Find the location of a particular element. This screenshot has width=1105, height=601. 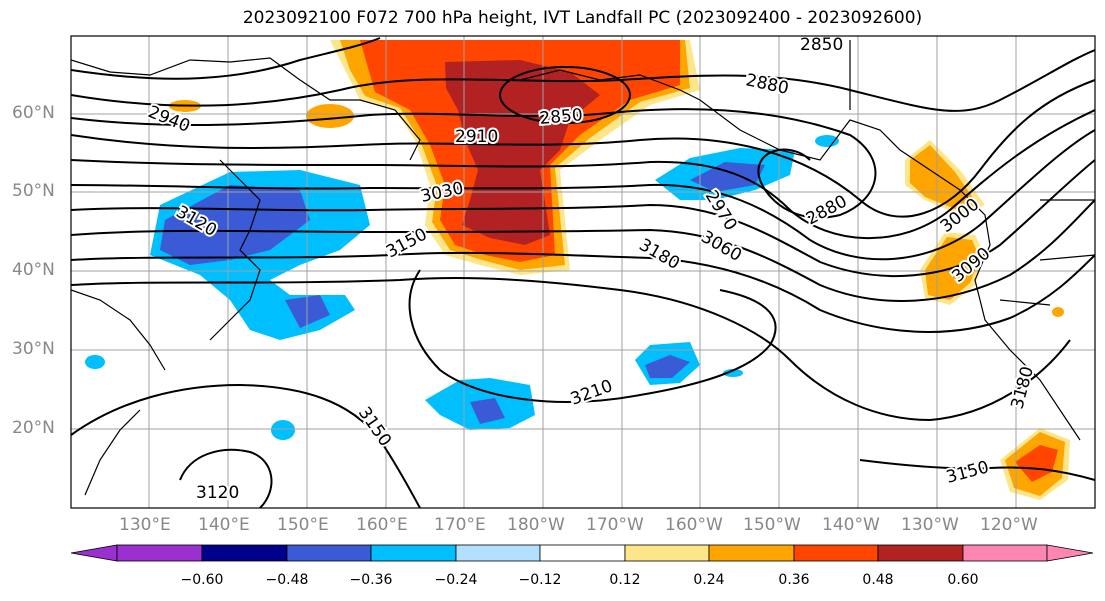

latitude-label: 60°N is located at coordinates (33, 113).